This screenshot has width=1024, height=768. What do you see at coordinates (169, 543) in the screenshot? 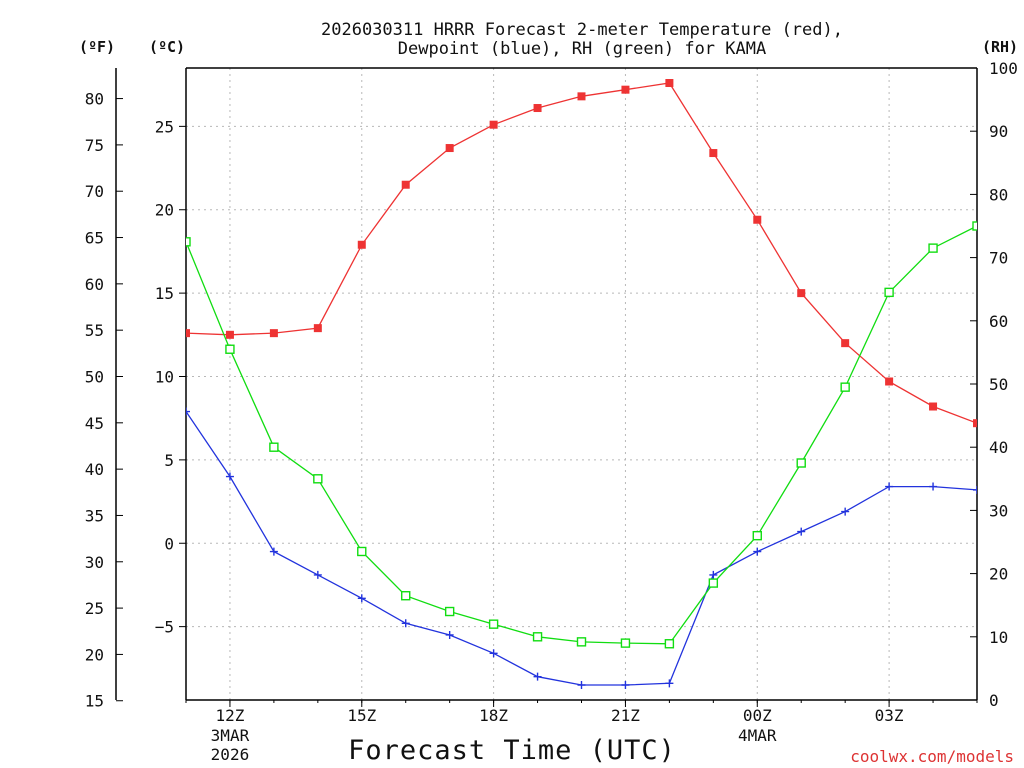
I see `celsius-tick-label: 0` at bounding box center [169, 543].